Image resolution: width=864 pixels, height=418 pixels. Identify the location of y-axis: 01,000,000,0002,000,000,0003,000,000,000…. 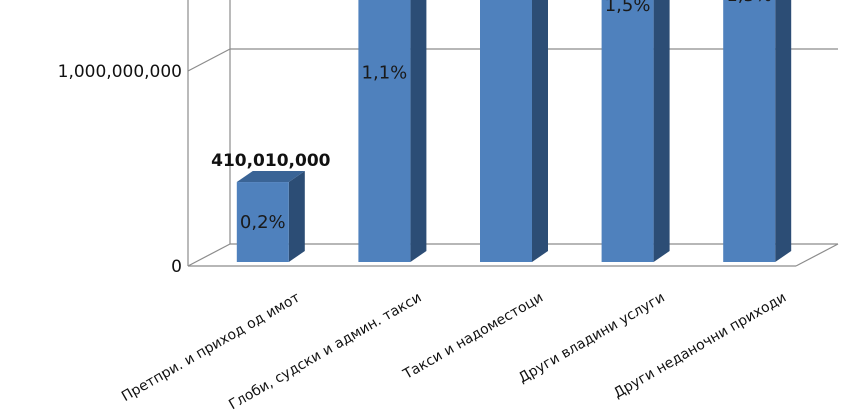
(120, 169).